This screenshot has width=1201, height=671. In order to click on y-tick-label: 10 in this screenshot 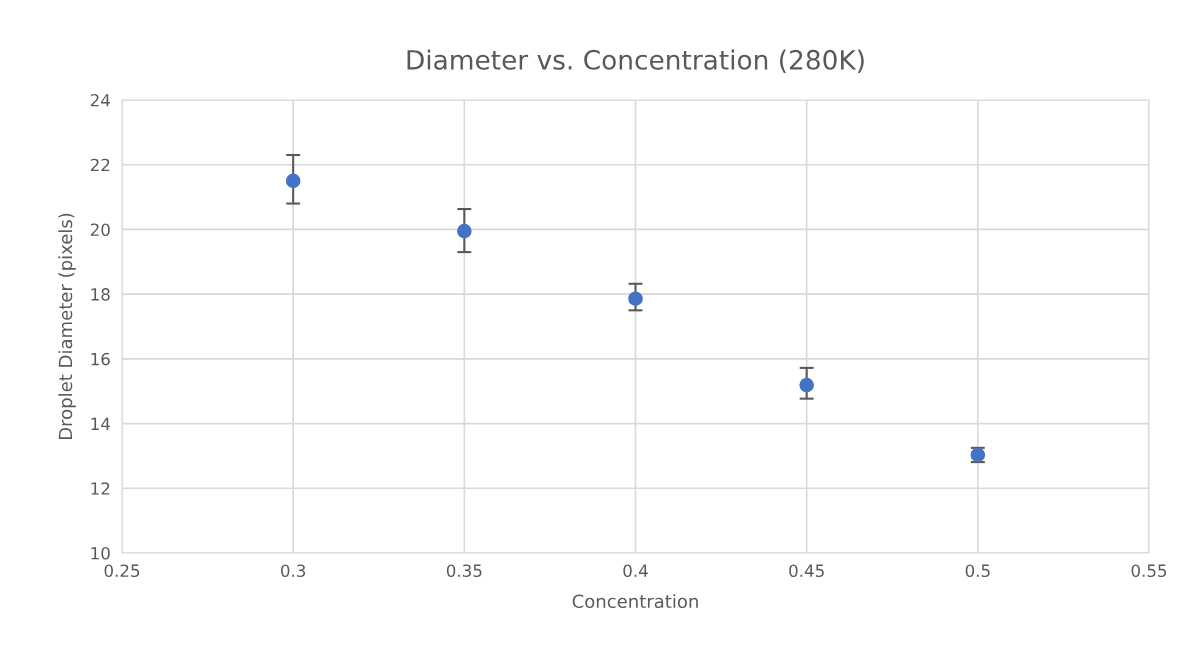, I will do `click(100, 553)`.